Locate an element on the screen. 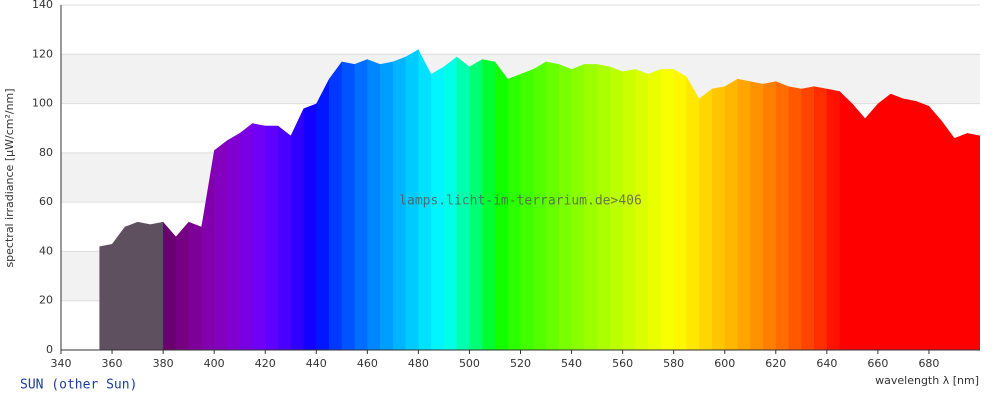 The height and width of the screenshot is (400, 1000). x-tick-label: 580 is located at coordinates (673, 363).